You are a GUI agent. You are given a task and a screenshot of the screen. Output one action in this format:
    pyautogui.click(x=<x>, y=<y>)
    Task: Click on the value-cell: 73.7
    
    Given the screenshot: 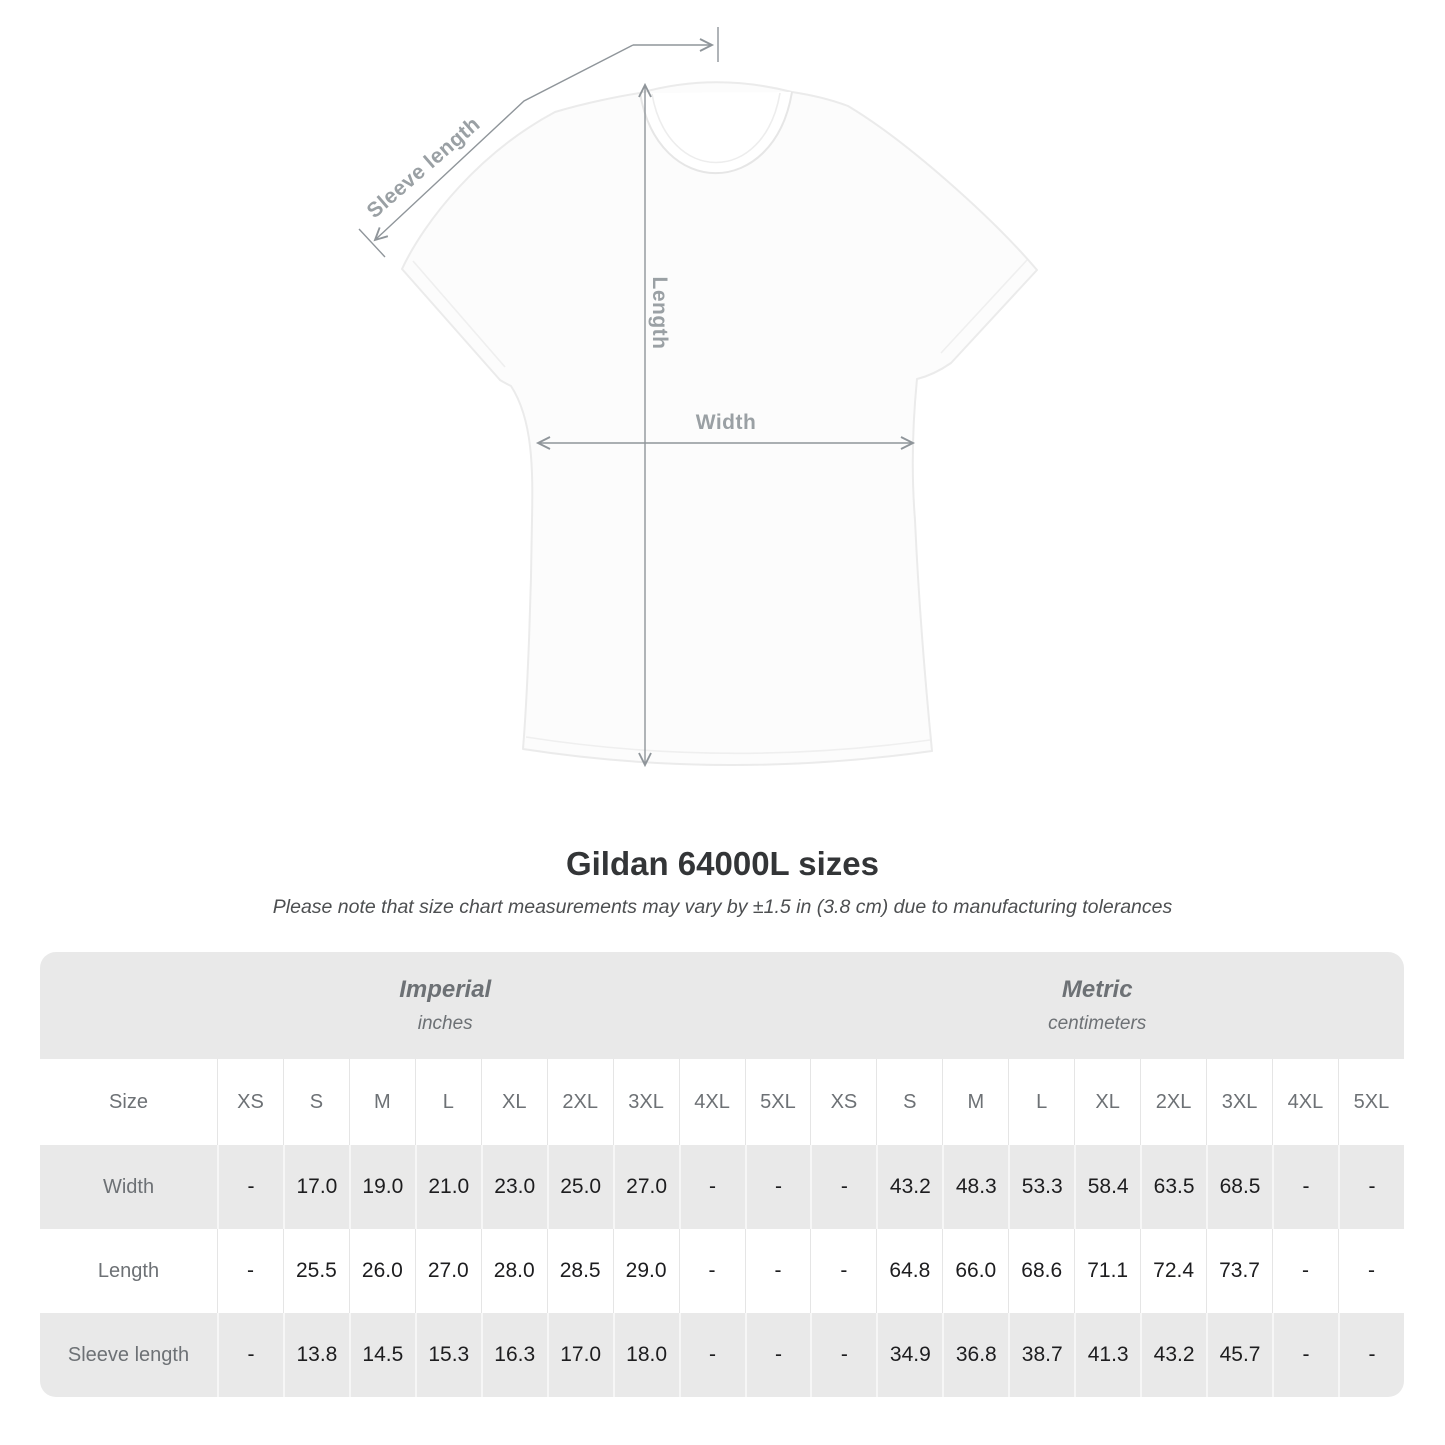 What is the action you would take?
    pyautogui.click(x=1239, y=1271)
    